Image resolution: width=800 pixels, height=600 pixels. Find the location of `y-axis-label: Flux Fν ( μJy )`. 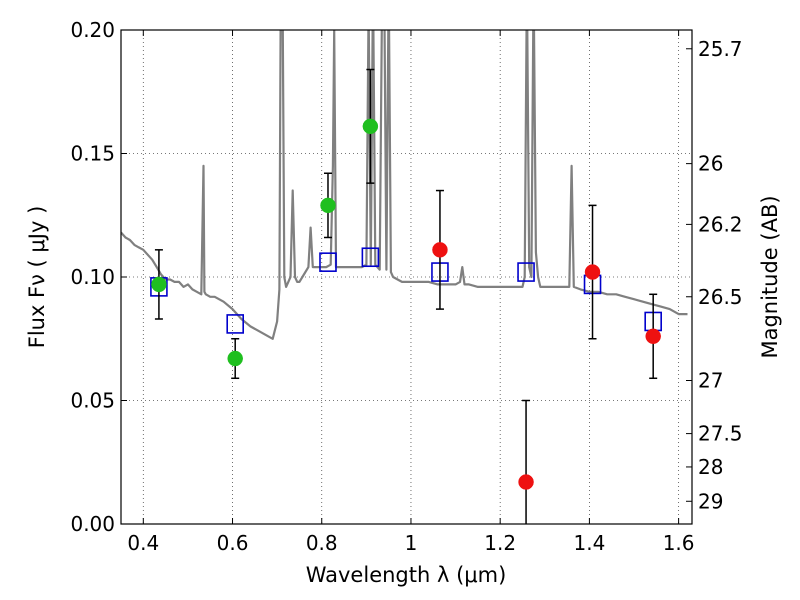

y-axis-label: Flux Fν ( μJy ) is located at coordinates (37, 277).